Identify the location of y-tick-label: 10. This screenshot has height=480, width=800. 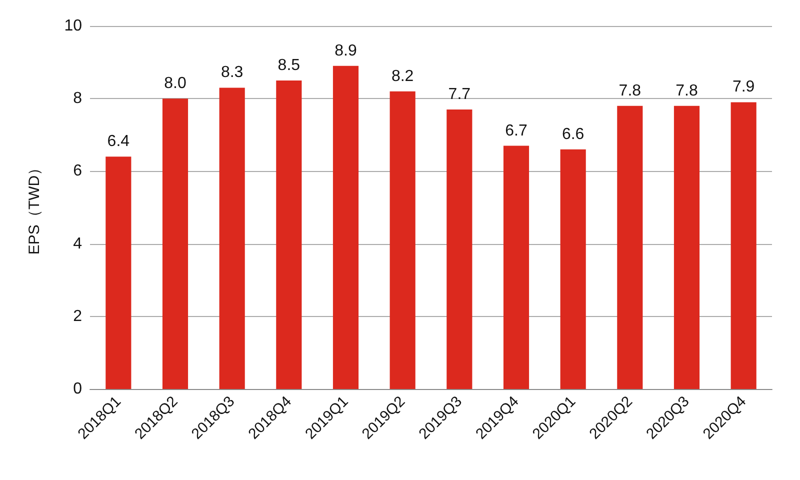
(73, 26).